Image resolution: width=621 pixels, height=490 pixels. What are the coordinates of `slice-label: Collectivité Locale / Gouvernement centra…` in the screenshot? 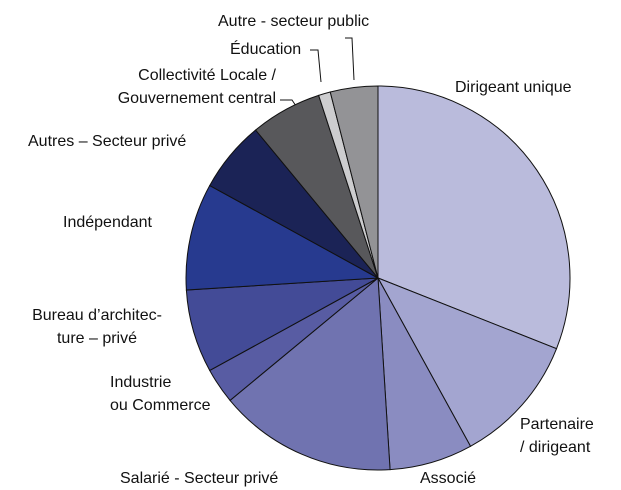 It's located at (197, 87).